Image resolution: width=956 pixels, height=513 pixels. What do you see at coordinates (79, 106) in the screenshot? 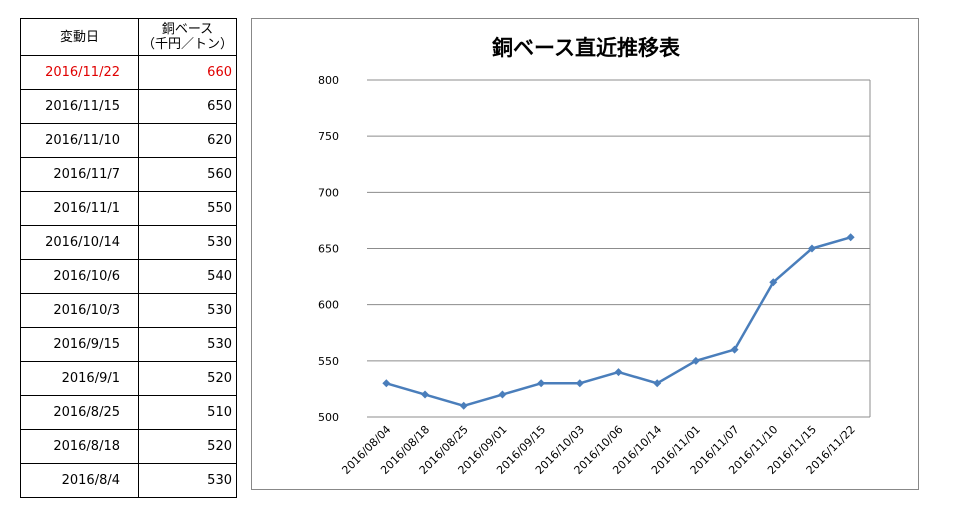
I see `row-date: 2016/11/15` at bounding box center [79, 106].